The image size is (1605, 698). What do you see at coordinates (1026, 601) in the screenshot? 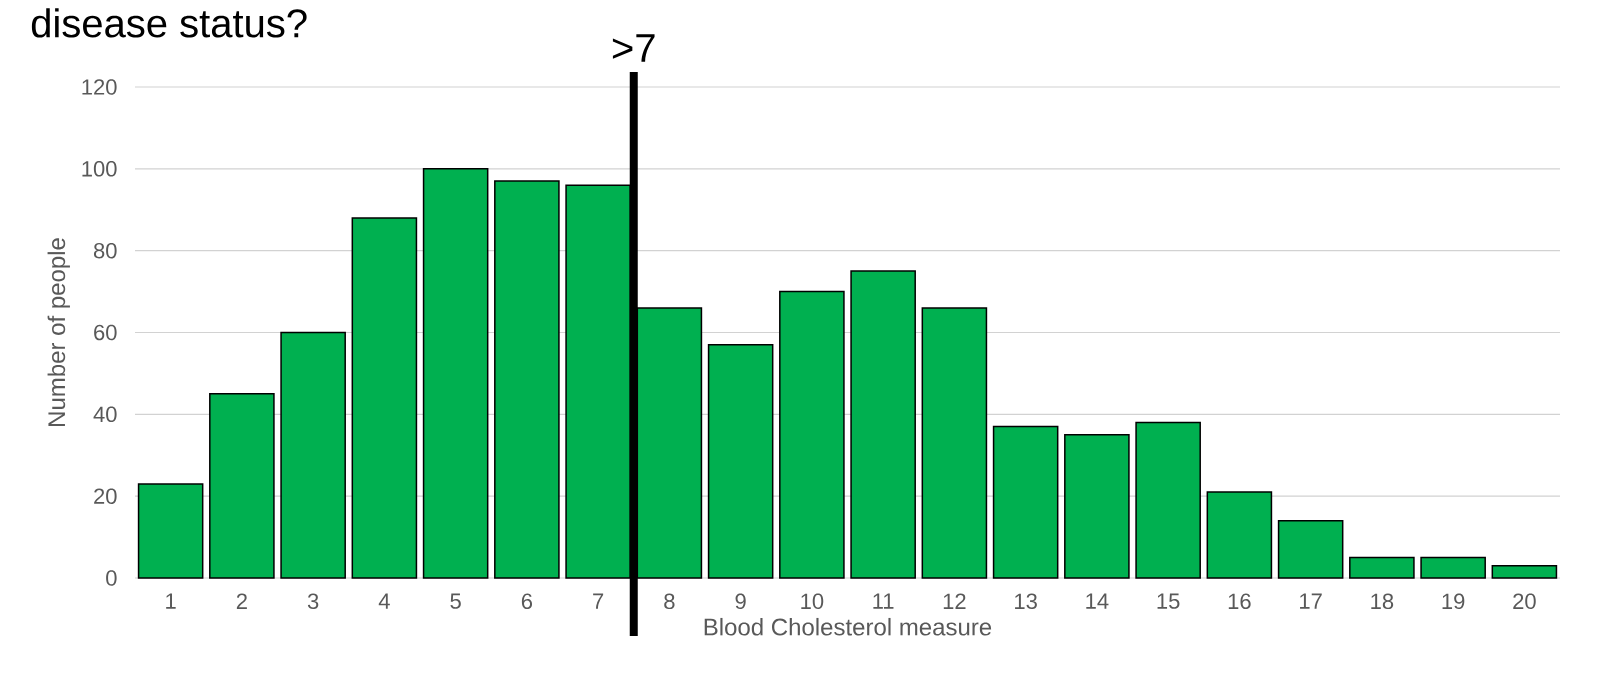
I see `x-tick-label: 13` at bounding box center [1026, 601].